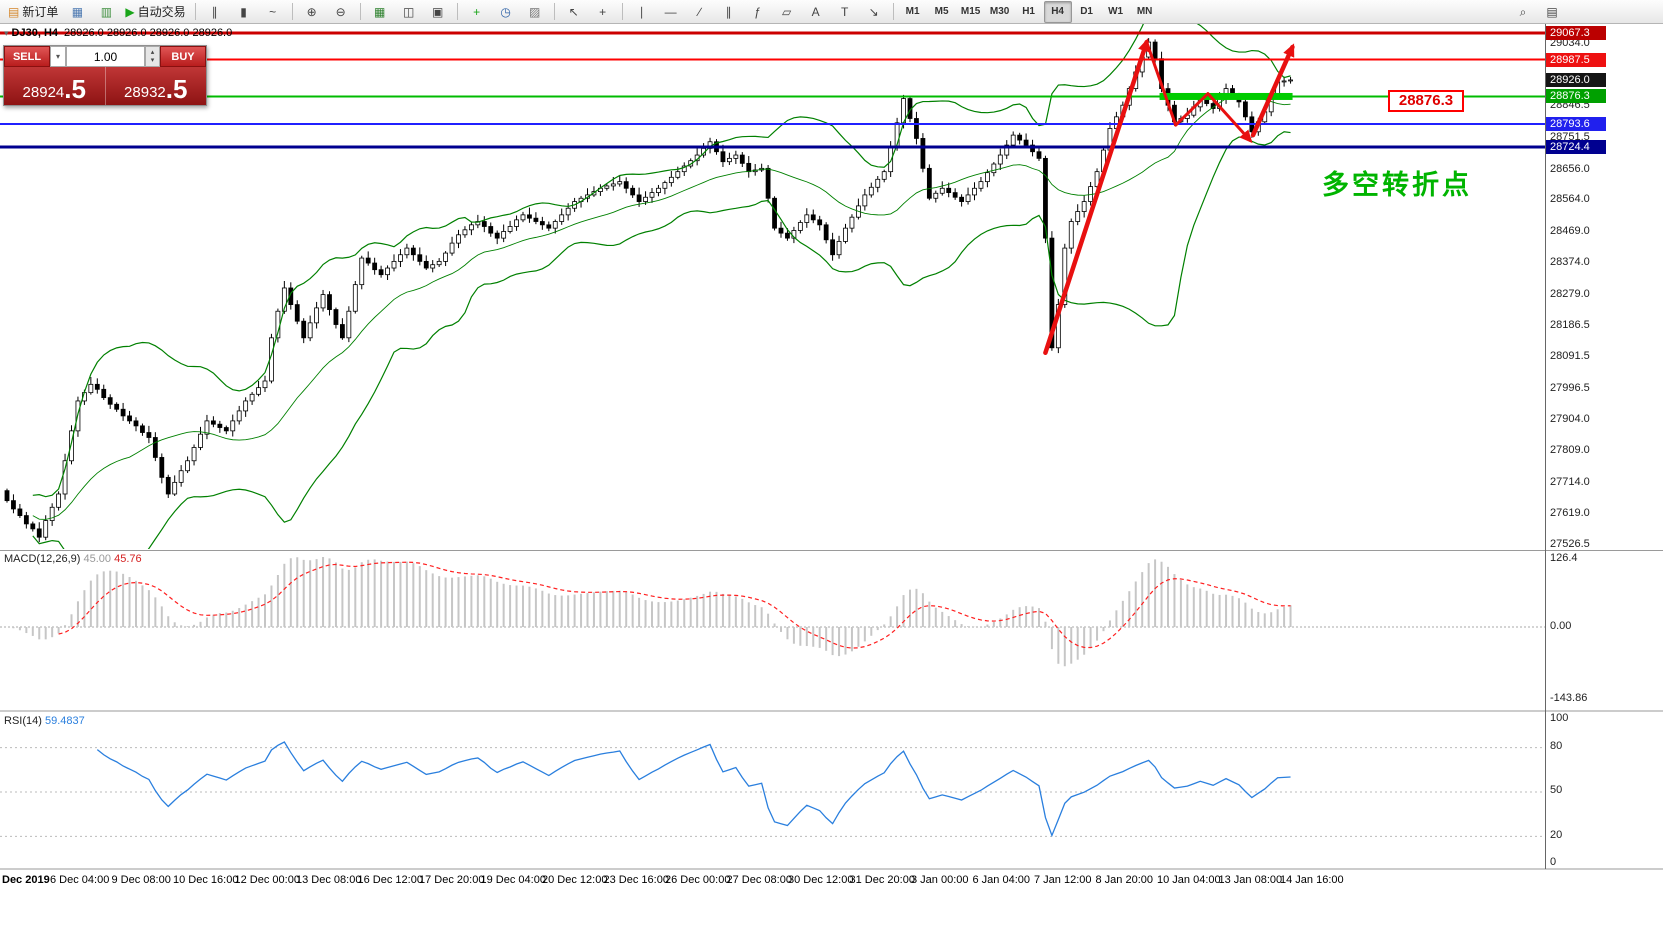  I want to click on snapshot-button: ▨, so click(535, 12).